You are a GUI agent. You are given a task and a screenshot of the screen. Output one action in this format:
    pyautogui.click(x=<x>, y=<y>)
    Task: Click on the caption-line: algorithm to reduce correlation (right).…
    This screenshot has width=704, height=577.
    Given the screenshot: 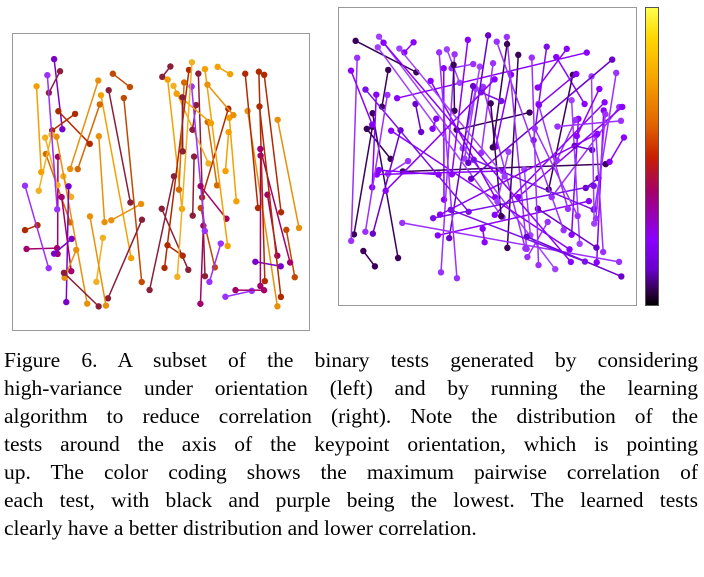 What is the action you would take?
    pyautogui.click(x=351, y=416)
    